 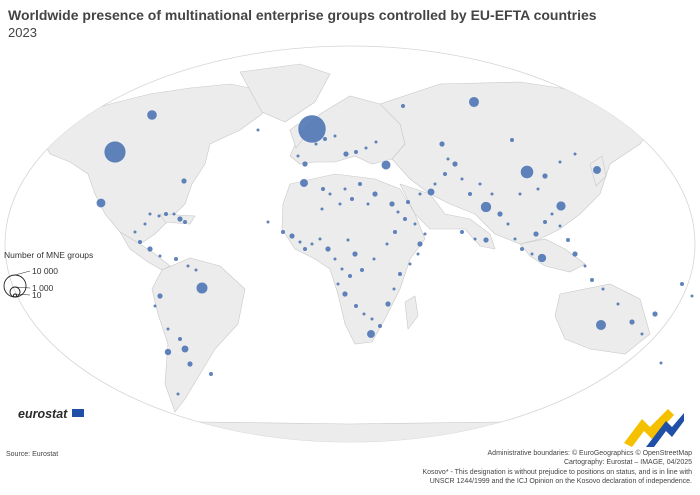 What do you see at coordinates (43, 414) in the screenshot?
I see `eurostat-logo-text: eurostat` at bounding box center [43, 414].